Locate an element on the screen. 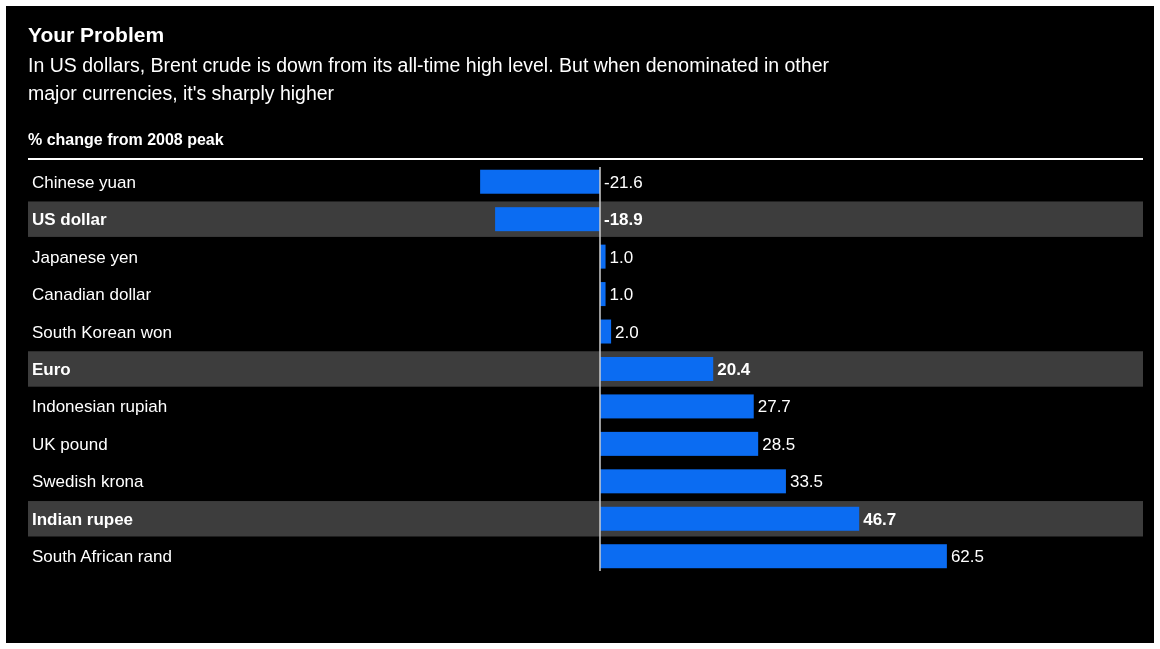  y-tick-label: Chinese yuan is located at coordinates (84, 182).